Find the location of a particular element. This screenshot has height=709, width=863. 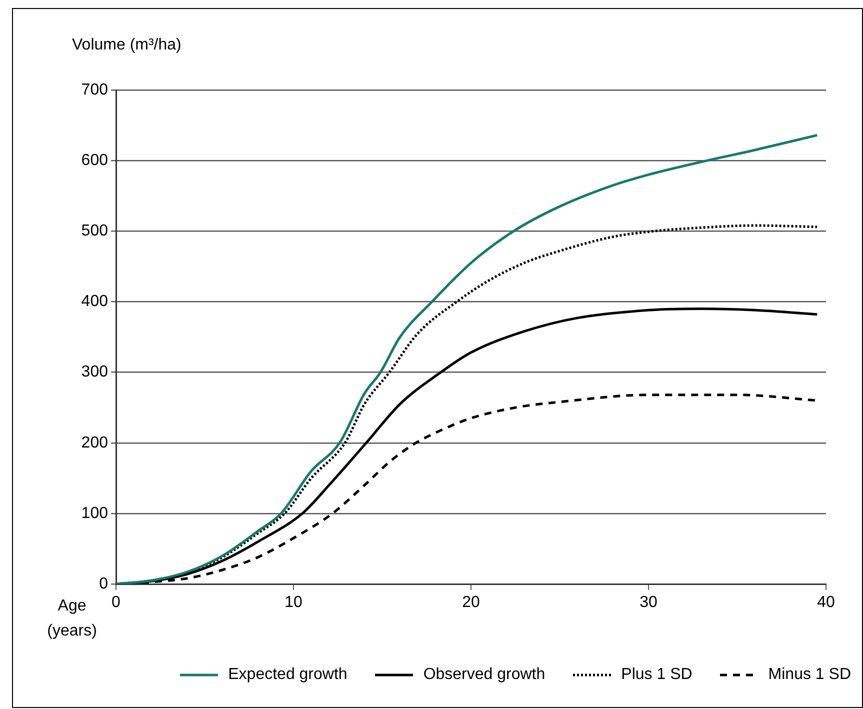

y-tick-label: 500 is located at coordinates (94, 231).